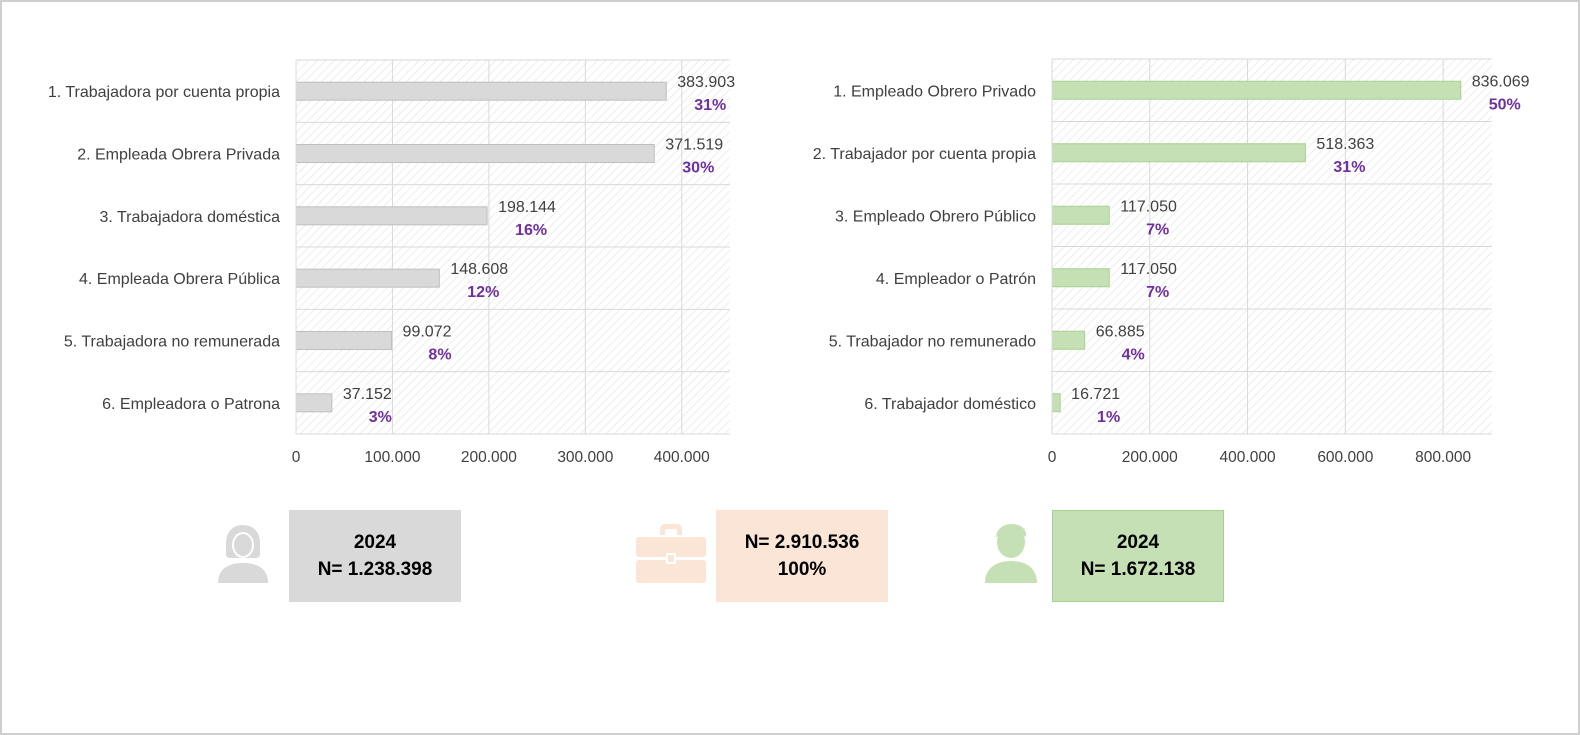 This screenshot has height=735, width=1580. What do you see at coordinates (1108, 417) in the screenshot?
I see `percent-label: 1%` at bounding box center [1108, 417].